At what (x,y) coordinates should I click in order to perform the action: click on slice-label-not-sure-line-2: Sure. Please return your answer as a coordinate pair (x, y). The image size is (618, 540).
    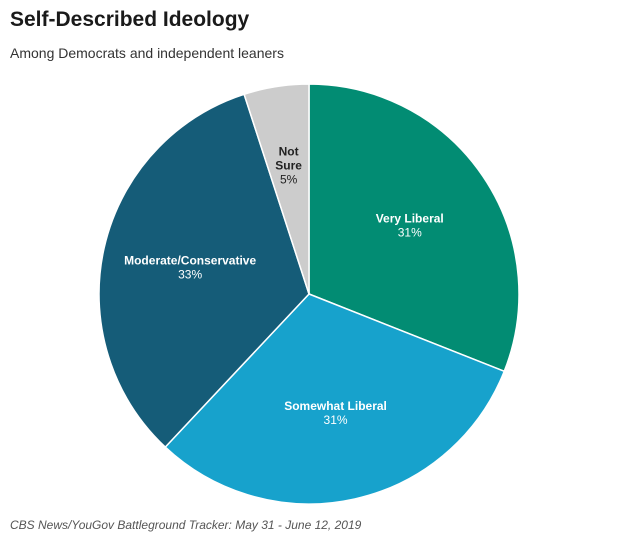
    Looking at the image, I should click on (288, 165).